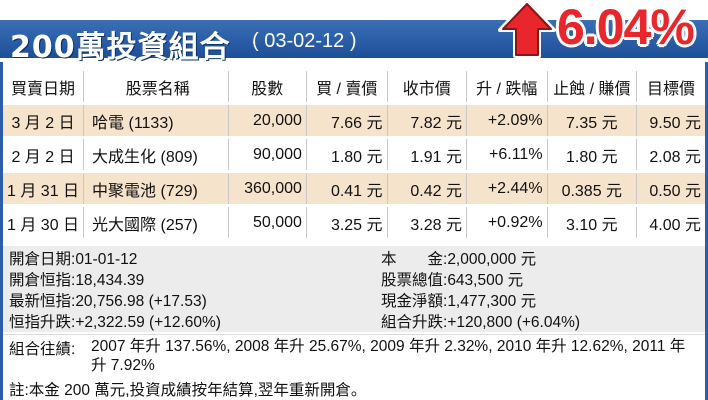  I want to click on buy-price-cell: 3.25 元, so click(346, 222).